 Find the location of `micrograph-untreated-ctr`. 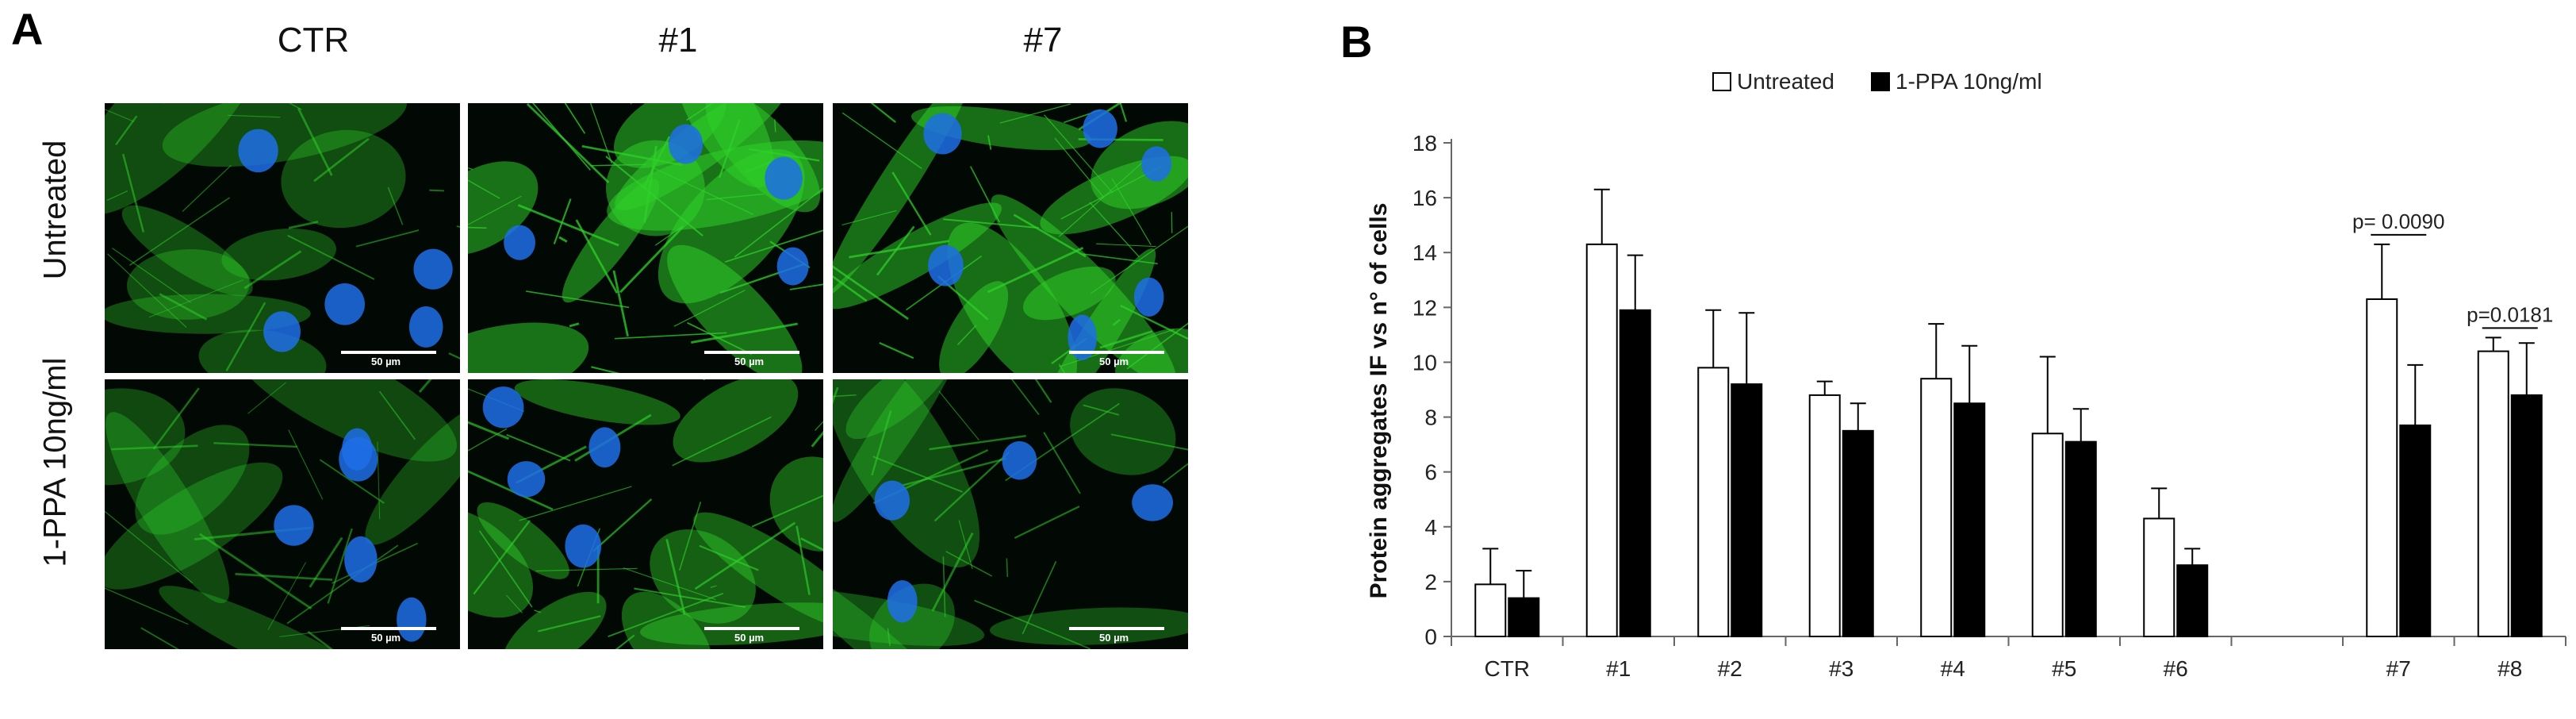

micrograph-untreated-ctr is located at coordinates (282, 238).